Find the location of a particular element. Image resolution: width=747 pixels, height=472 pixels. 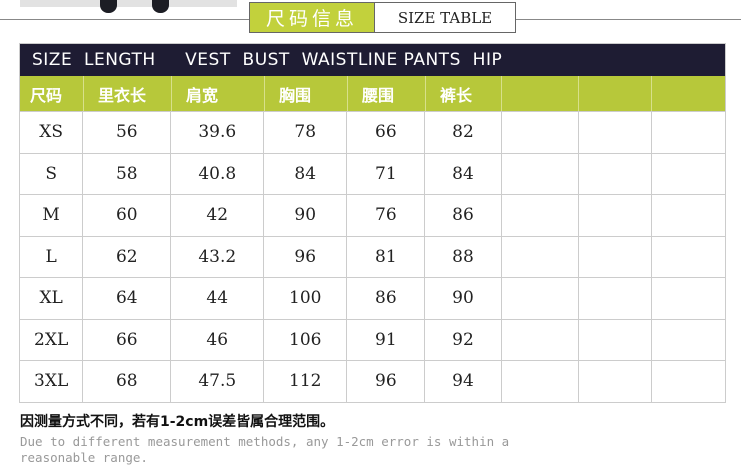

table-row: 3XL 68 47.5 112 96 94 is located at coordinates (372, 381).